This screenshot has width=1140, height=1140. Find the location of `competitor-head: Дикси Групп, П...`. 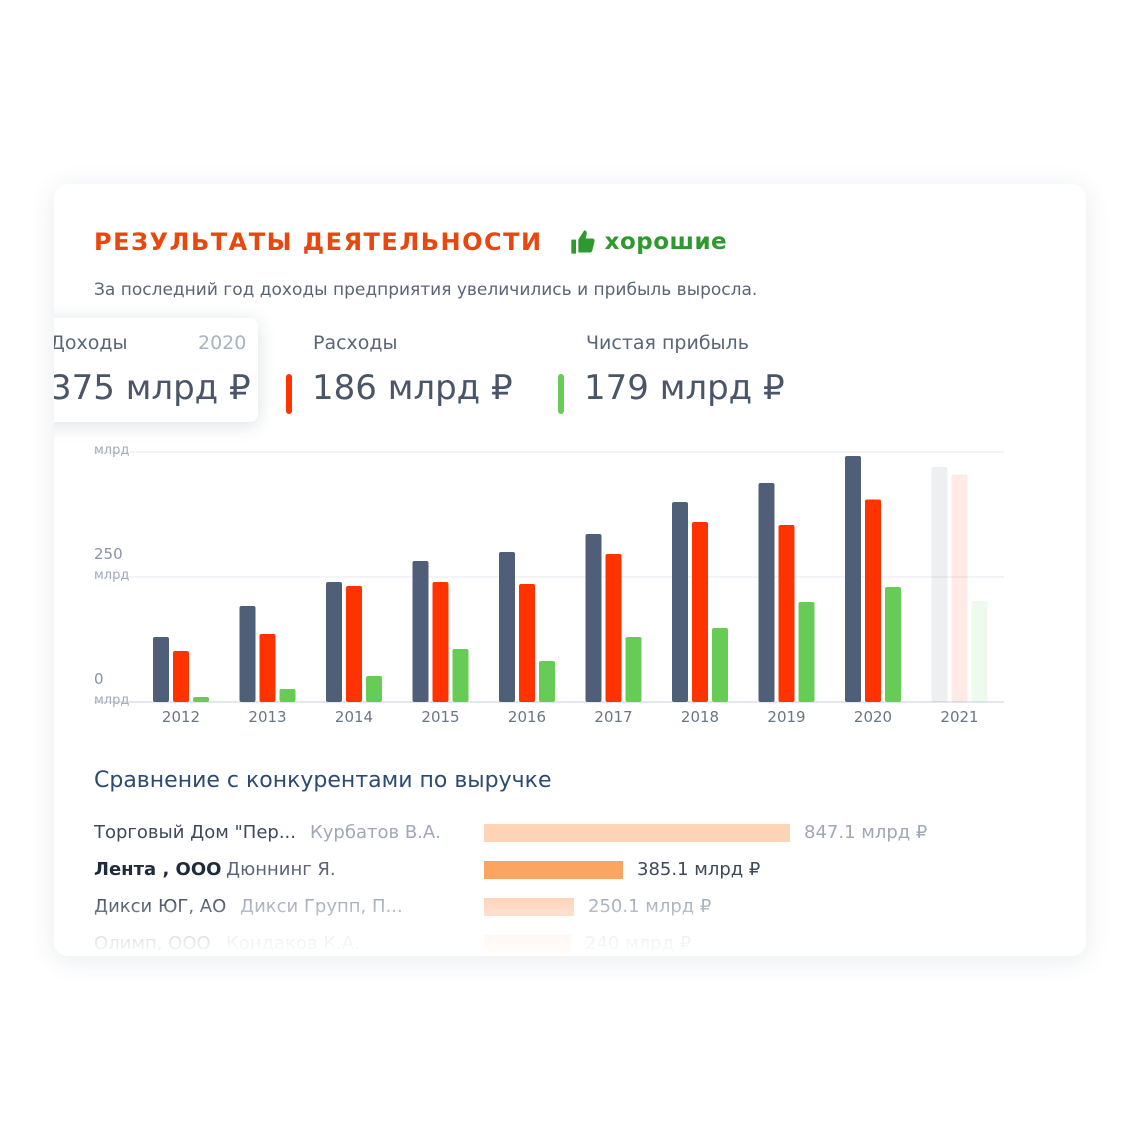

competitor-head: Дикси Групп, П... is located at coordinates (321, 906).